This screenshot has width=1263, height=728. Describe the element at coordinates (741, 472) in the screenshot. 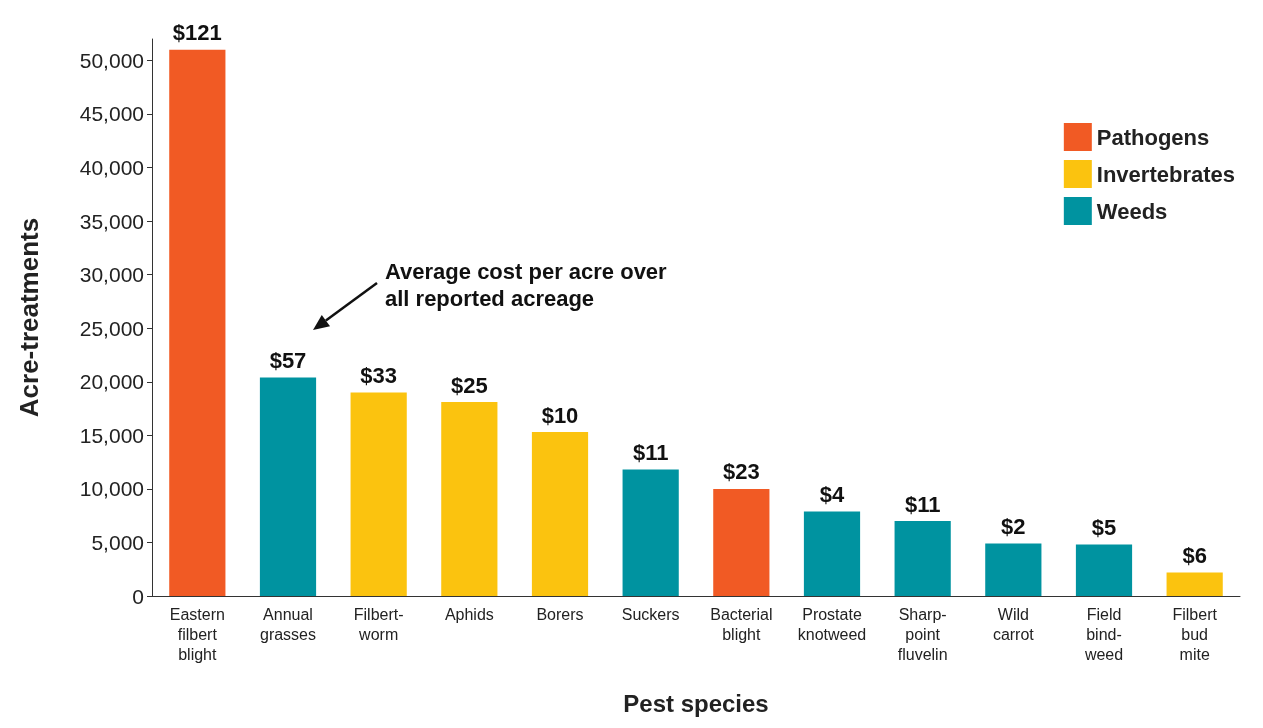

I see `annotation: $23` at that location.